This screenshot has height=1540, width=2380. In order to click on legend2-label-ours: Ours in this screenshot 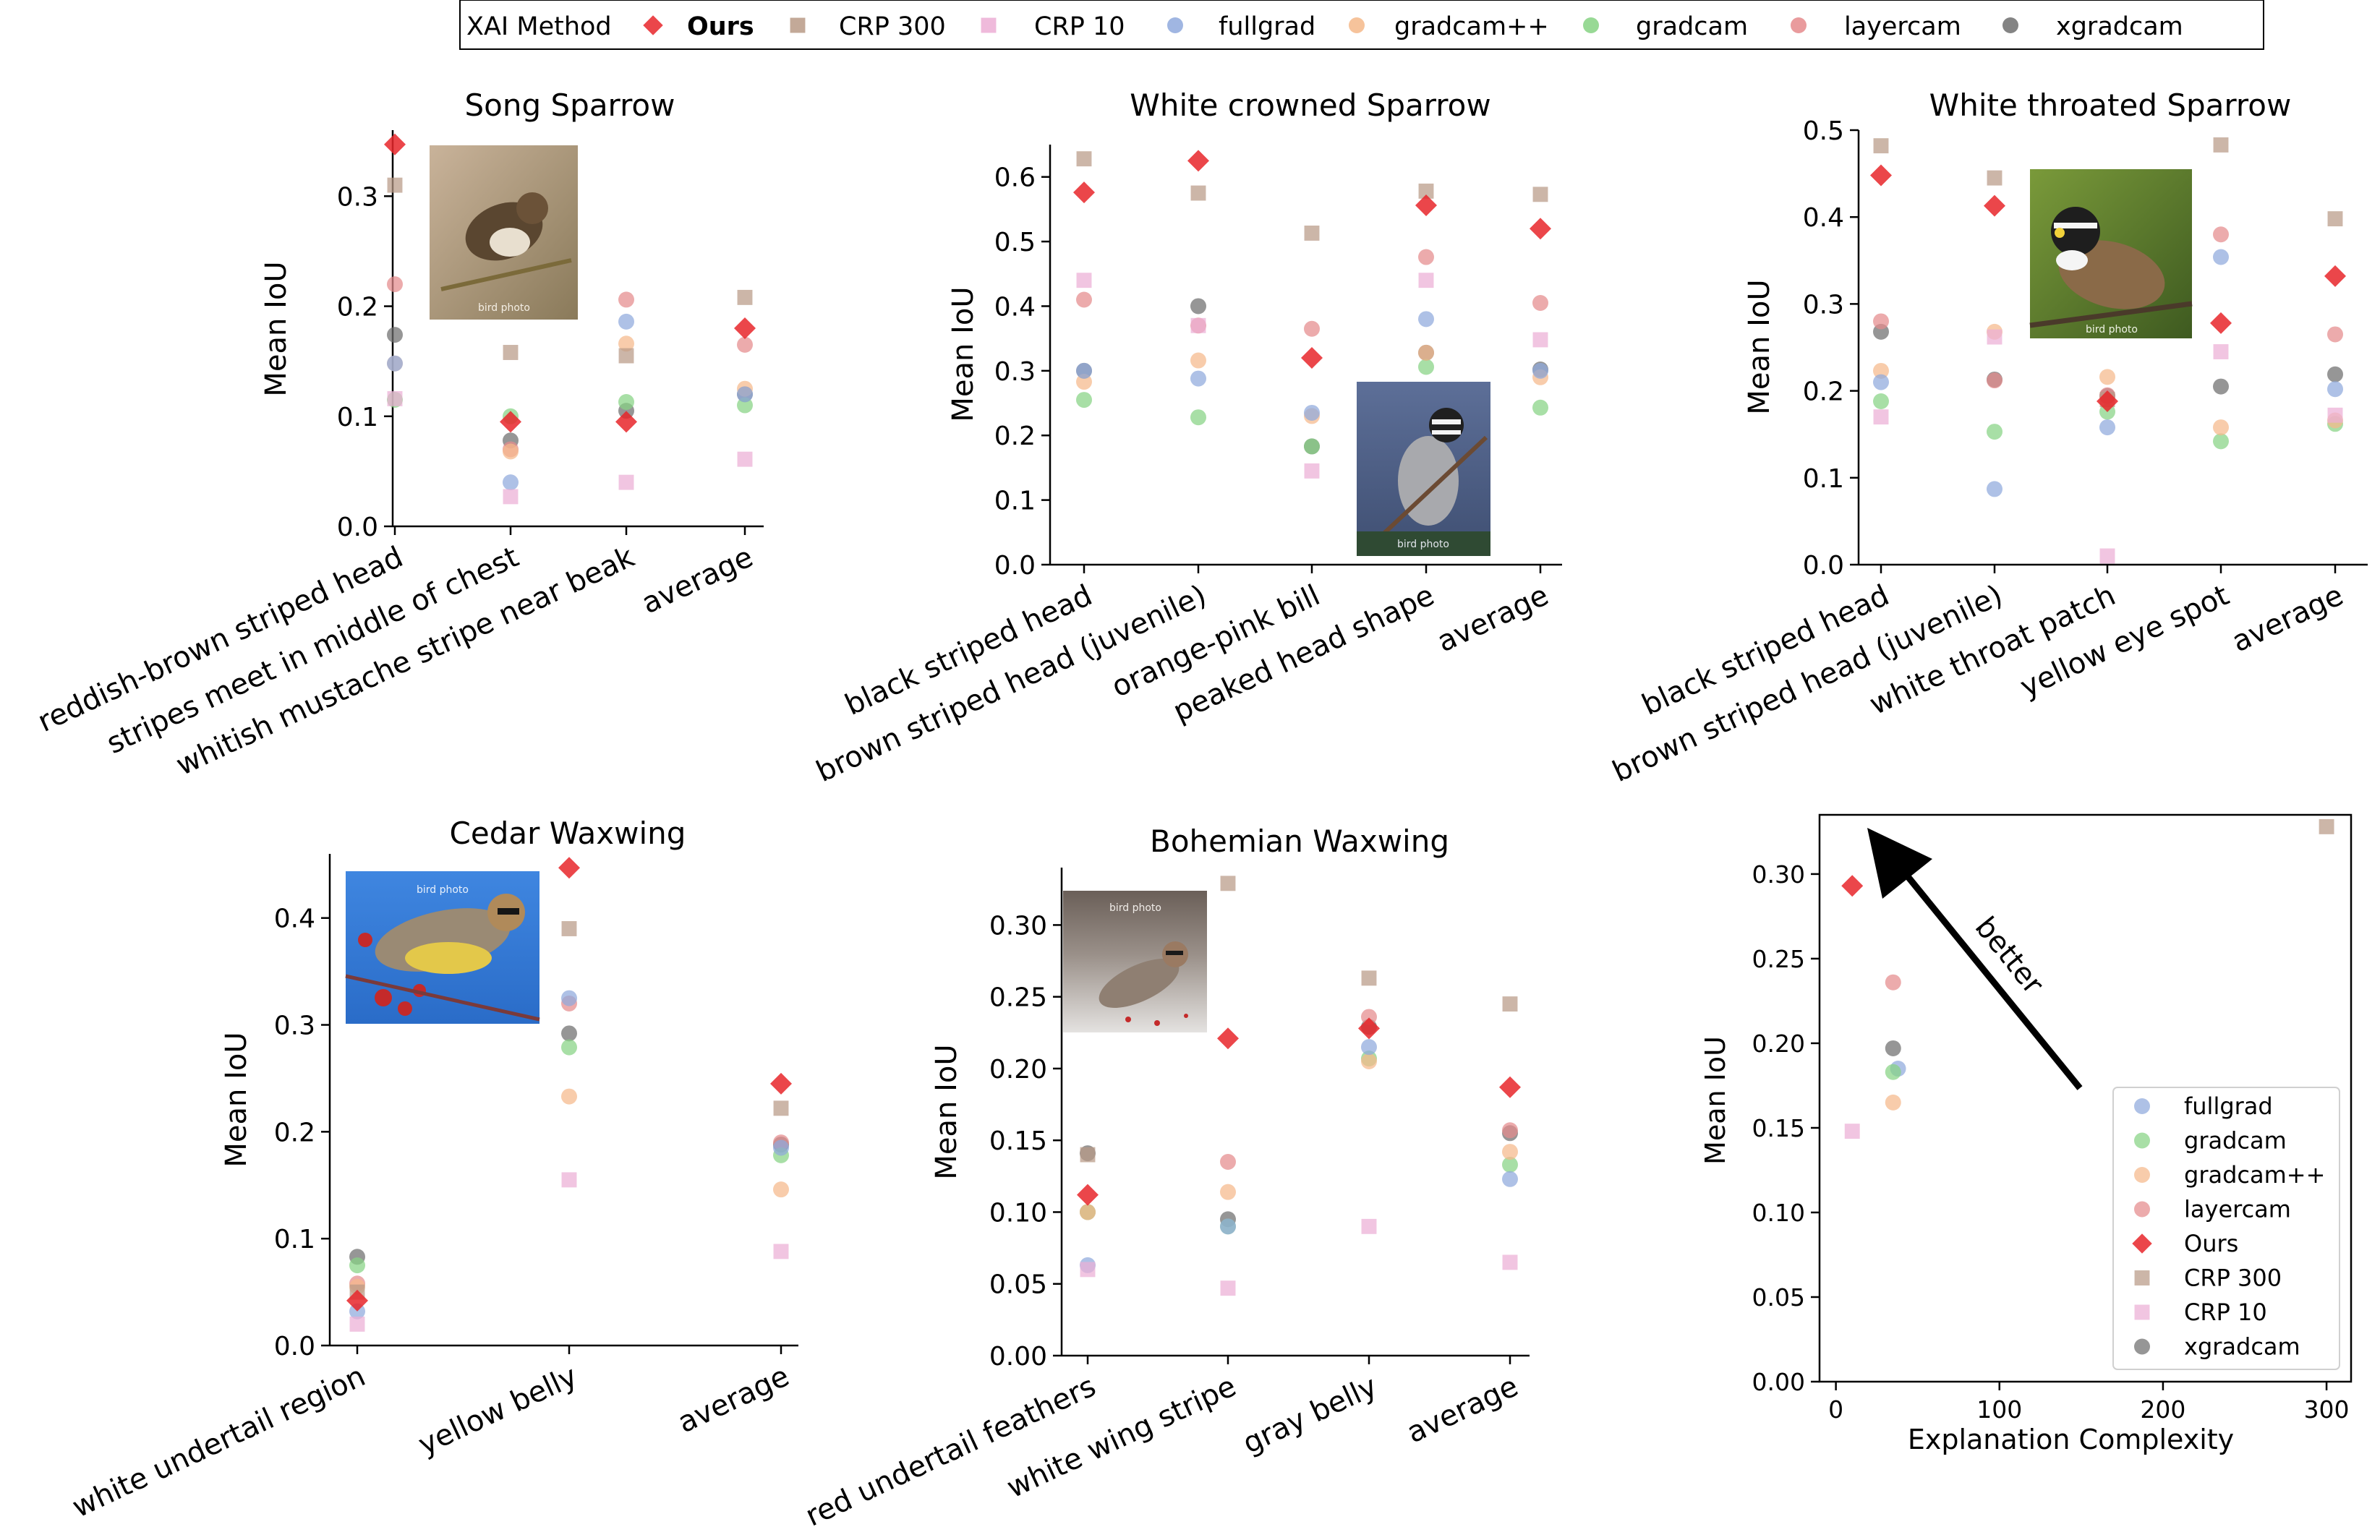, I will do `click(2211, 1243)`.